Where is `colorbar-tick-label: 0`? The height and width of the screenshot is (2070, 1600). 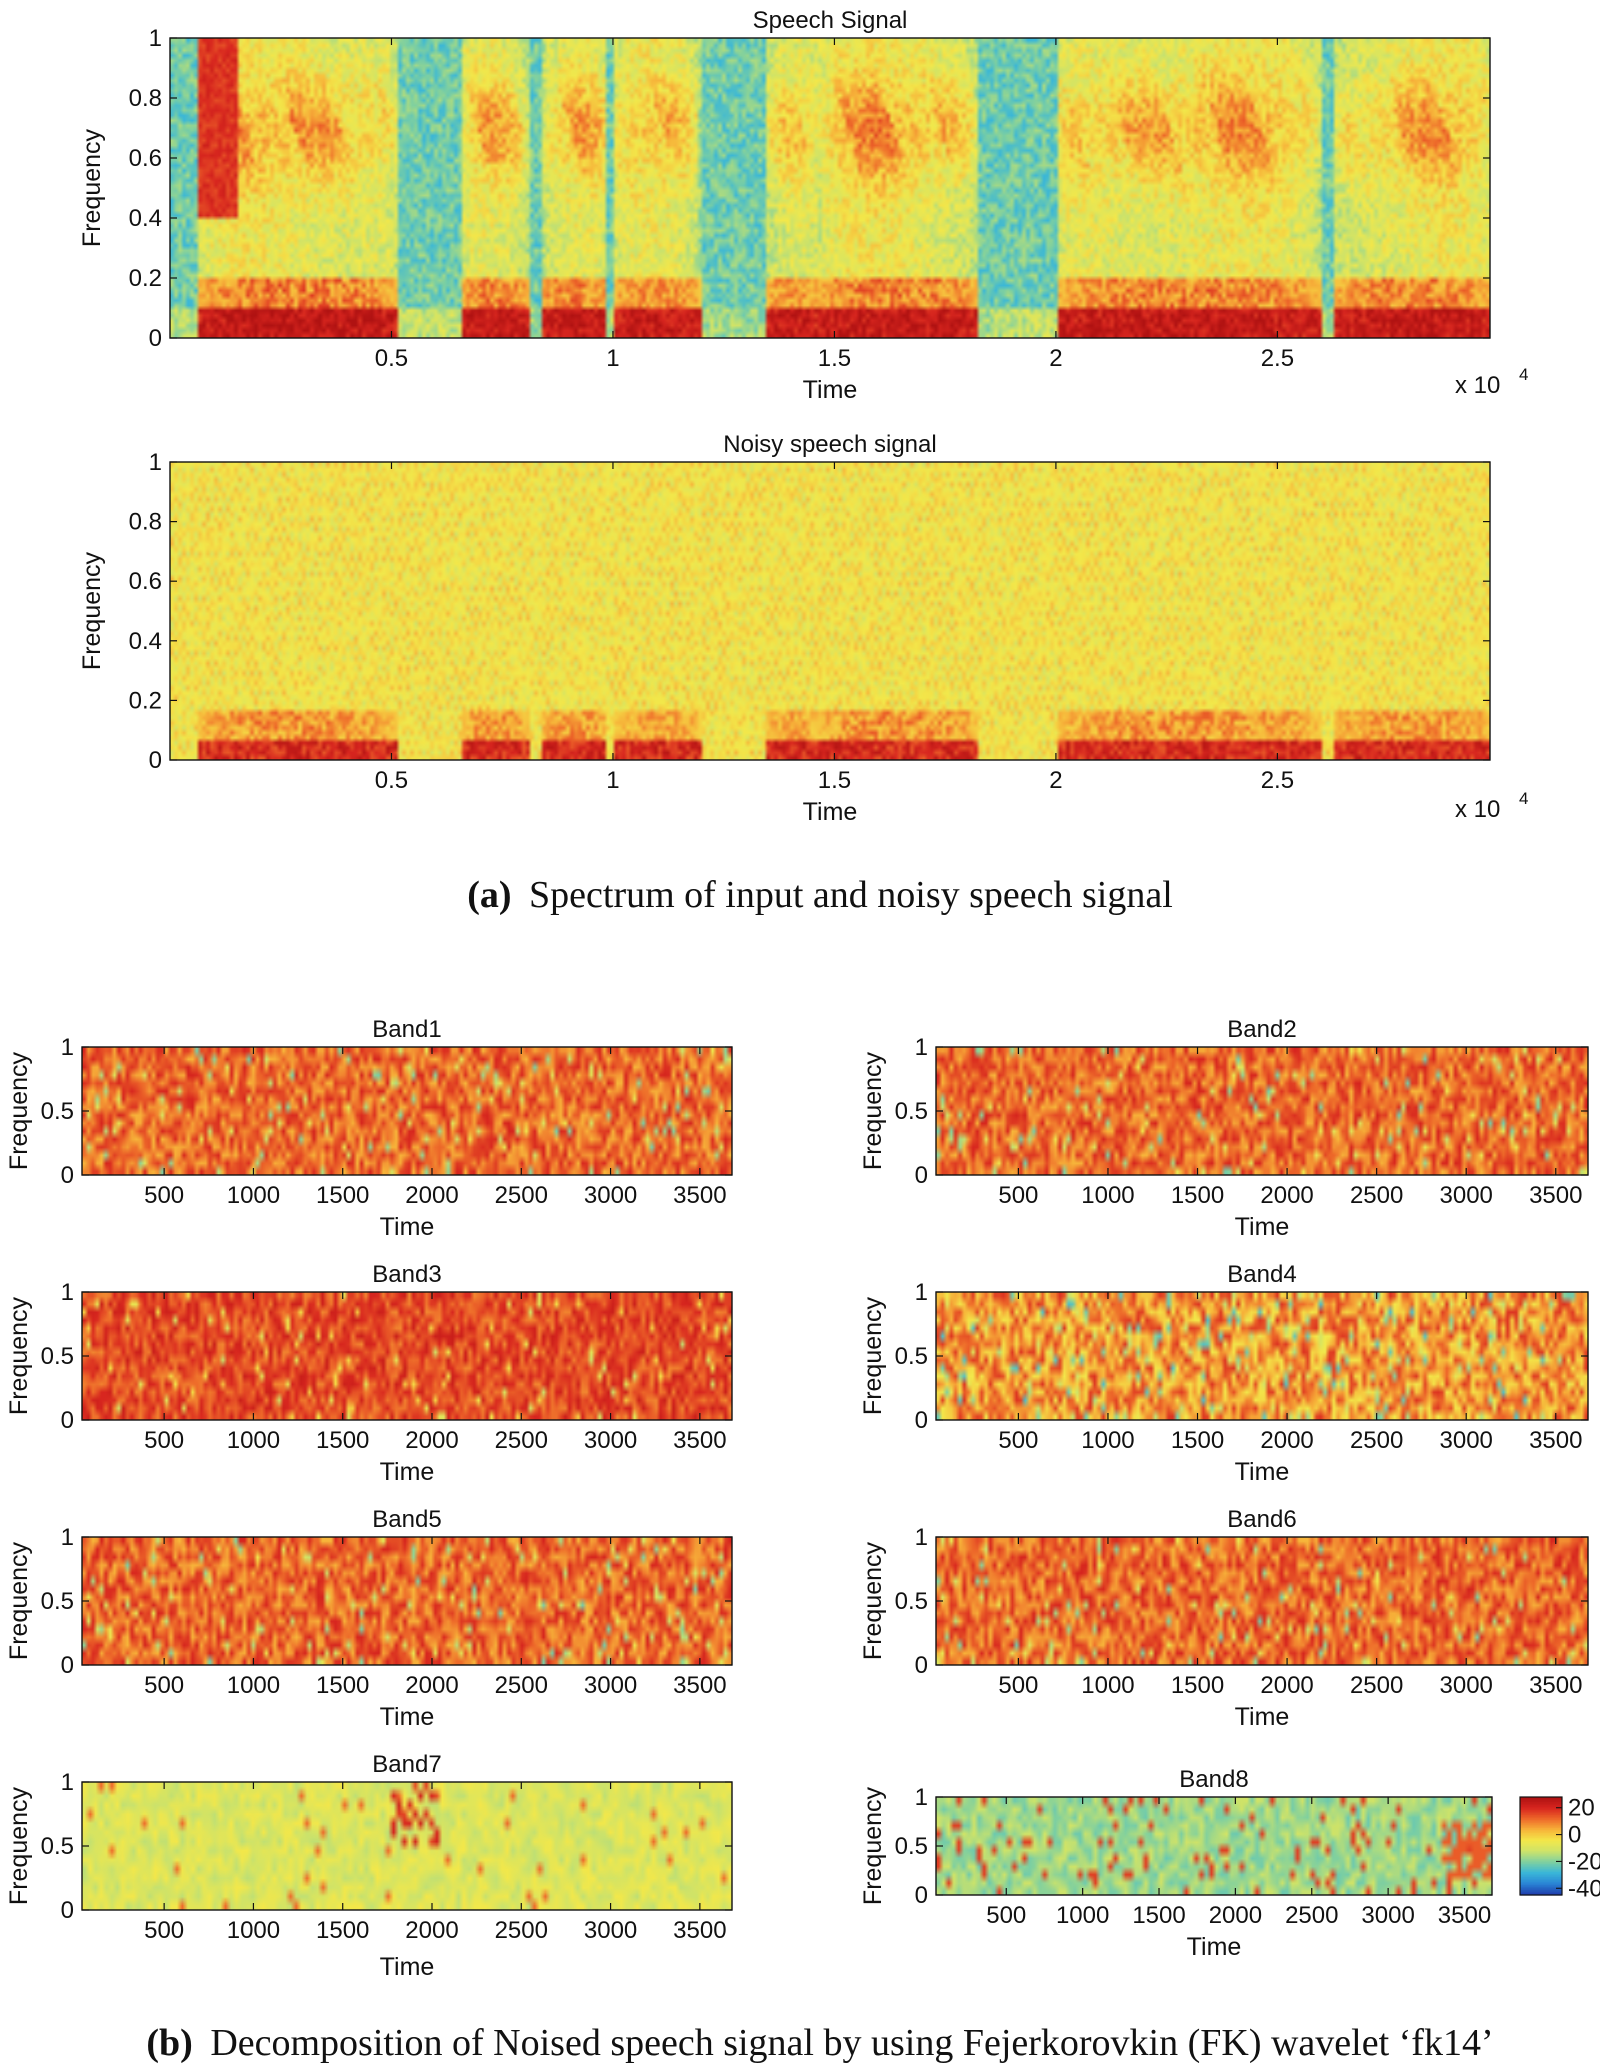
colorbar-tick-label: 0 is located at coordinates (1574, 1835).